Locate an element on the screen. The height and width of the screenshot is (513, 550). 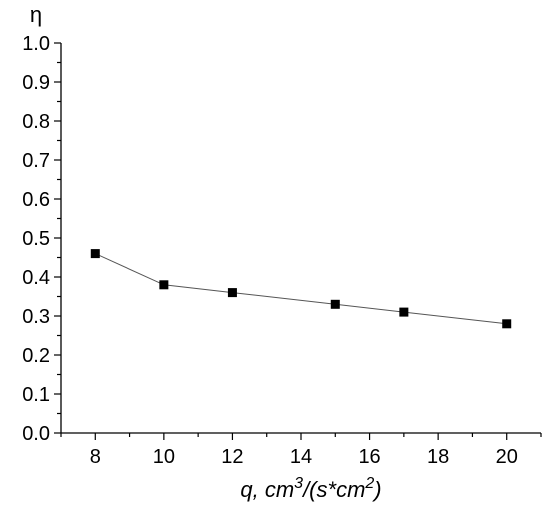
y-tick-label: 0.9 is located at coordinates (36, 83).